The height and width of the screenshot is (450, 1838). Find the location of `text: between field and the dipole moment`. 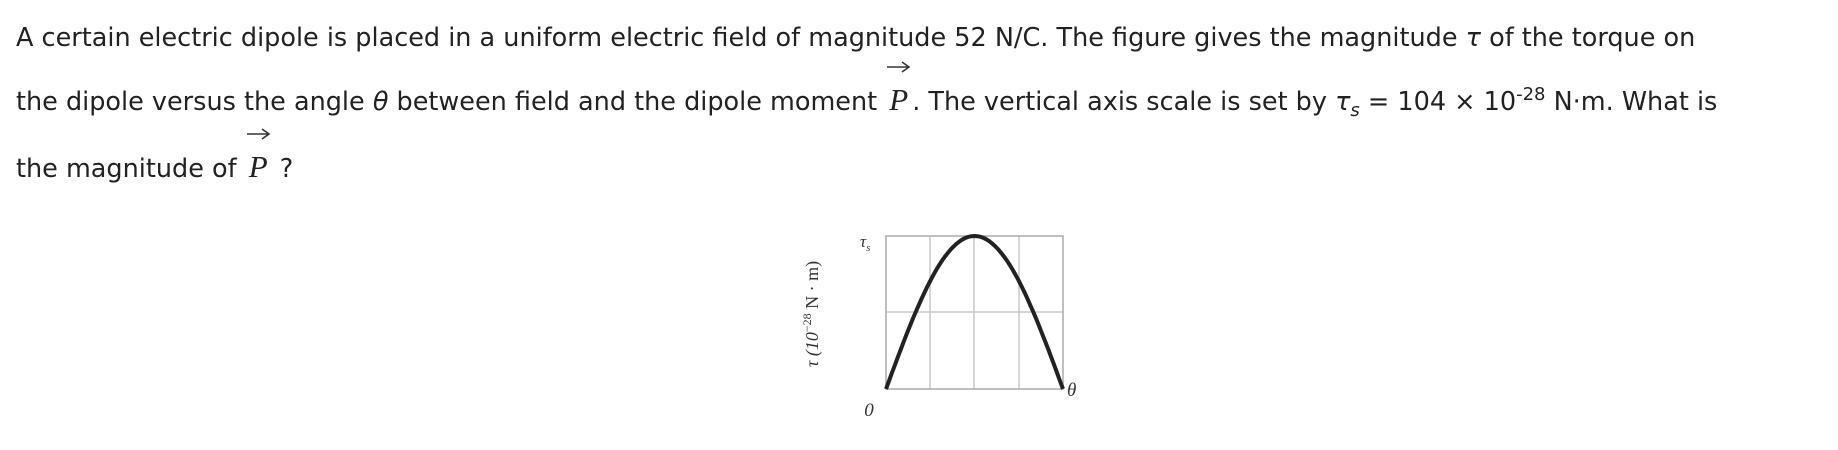

text: between field and the dipole moment is located at coordinates (637, 101).